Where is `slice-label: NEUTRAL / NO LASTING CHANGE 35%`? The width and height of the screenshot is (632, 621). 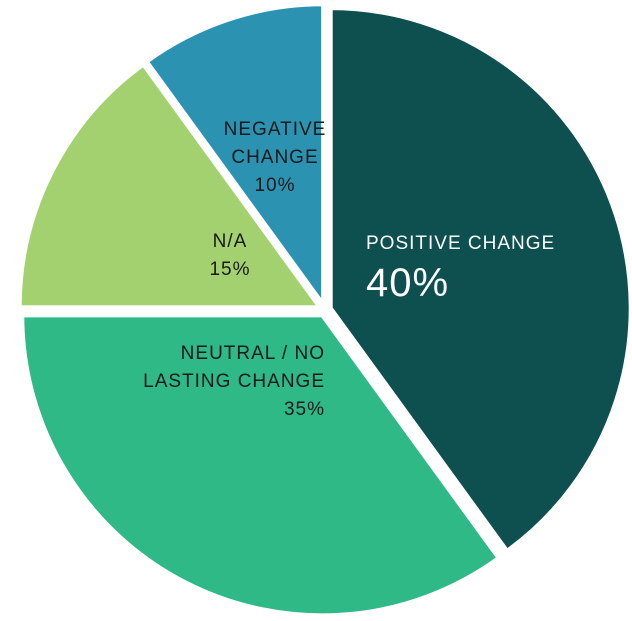
slice-label: NEUTRAL / NO LASTING CHANGE 35% is located at coordinates (222, 382).